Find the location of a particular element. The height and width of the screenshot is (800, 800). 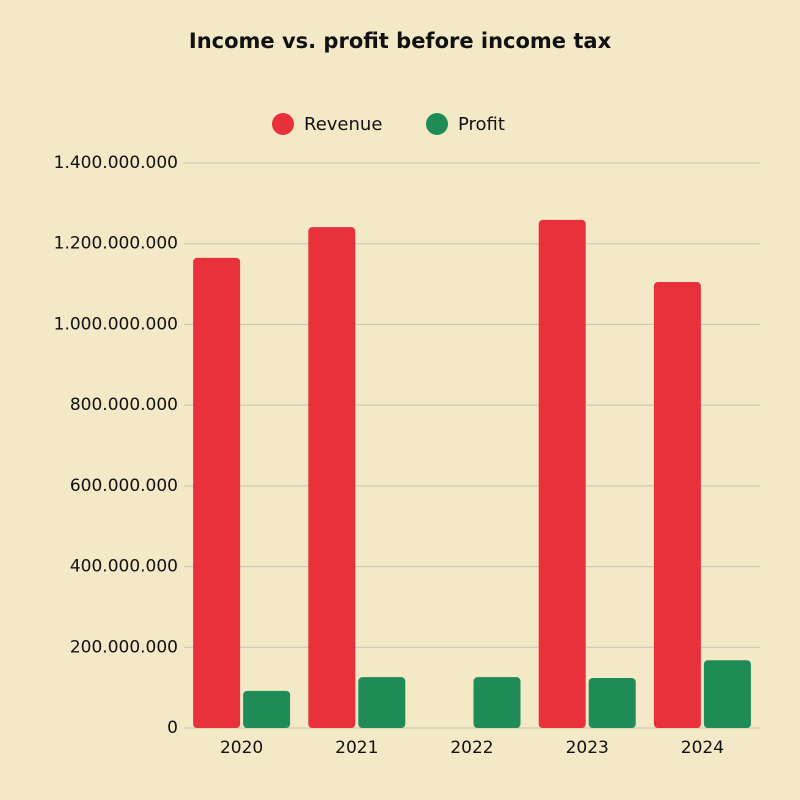

chart-title: Income vs. profit before income tax is located at coordinates (400, 41).